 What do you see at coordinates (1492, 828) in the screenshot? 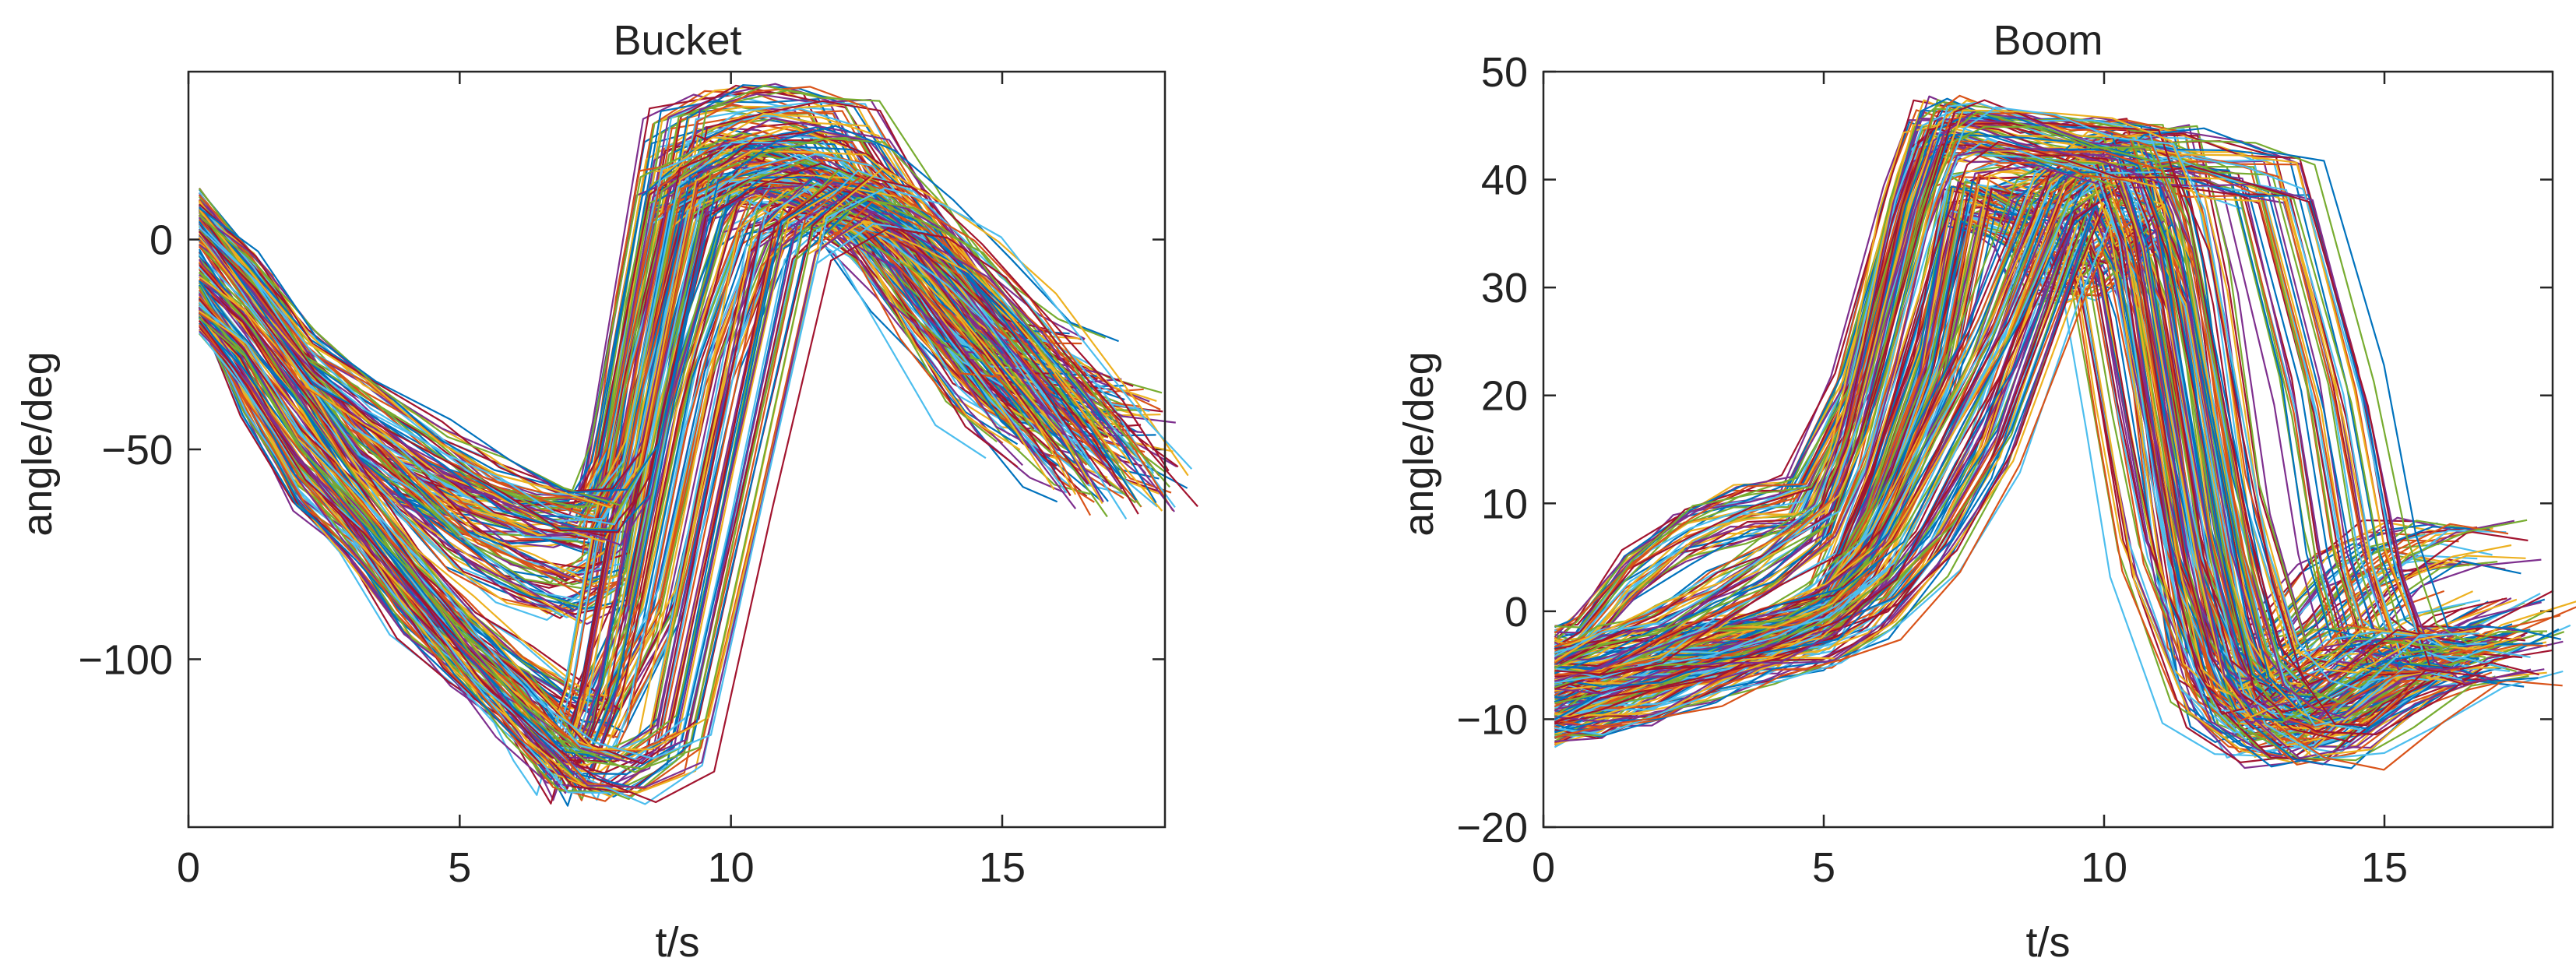
I see `y-tick-label: −20` at bounding box center [1492, 828].